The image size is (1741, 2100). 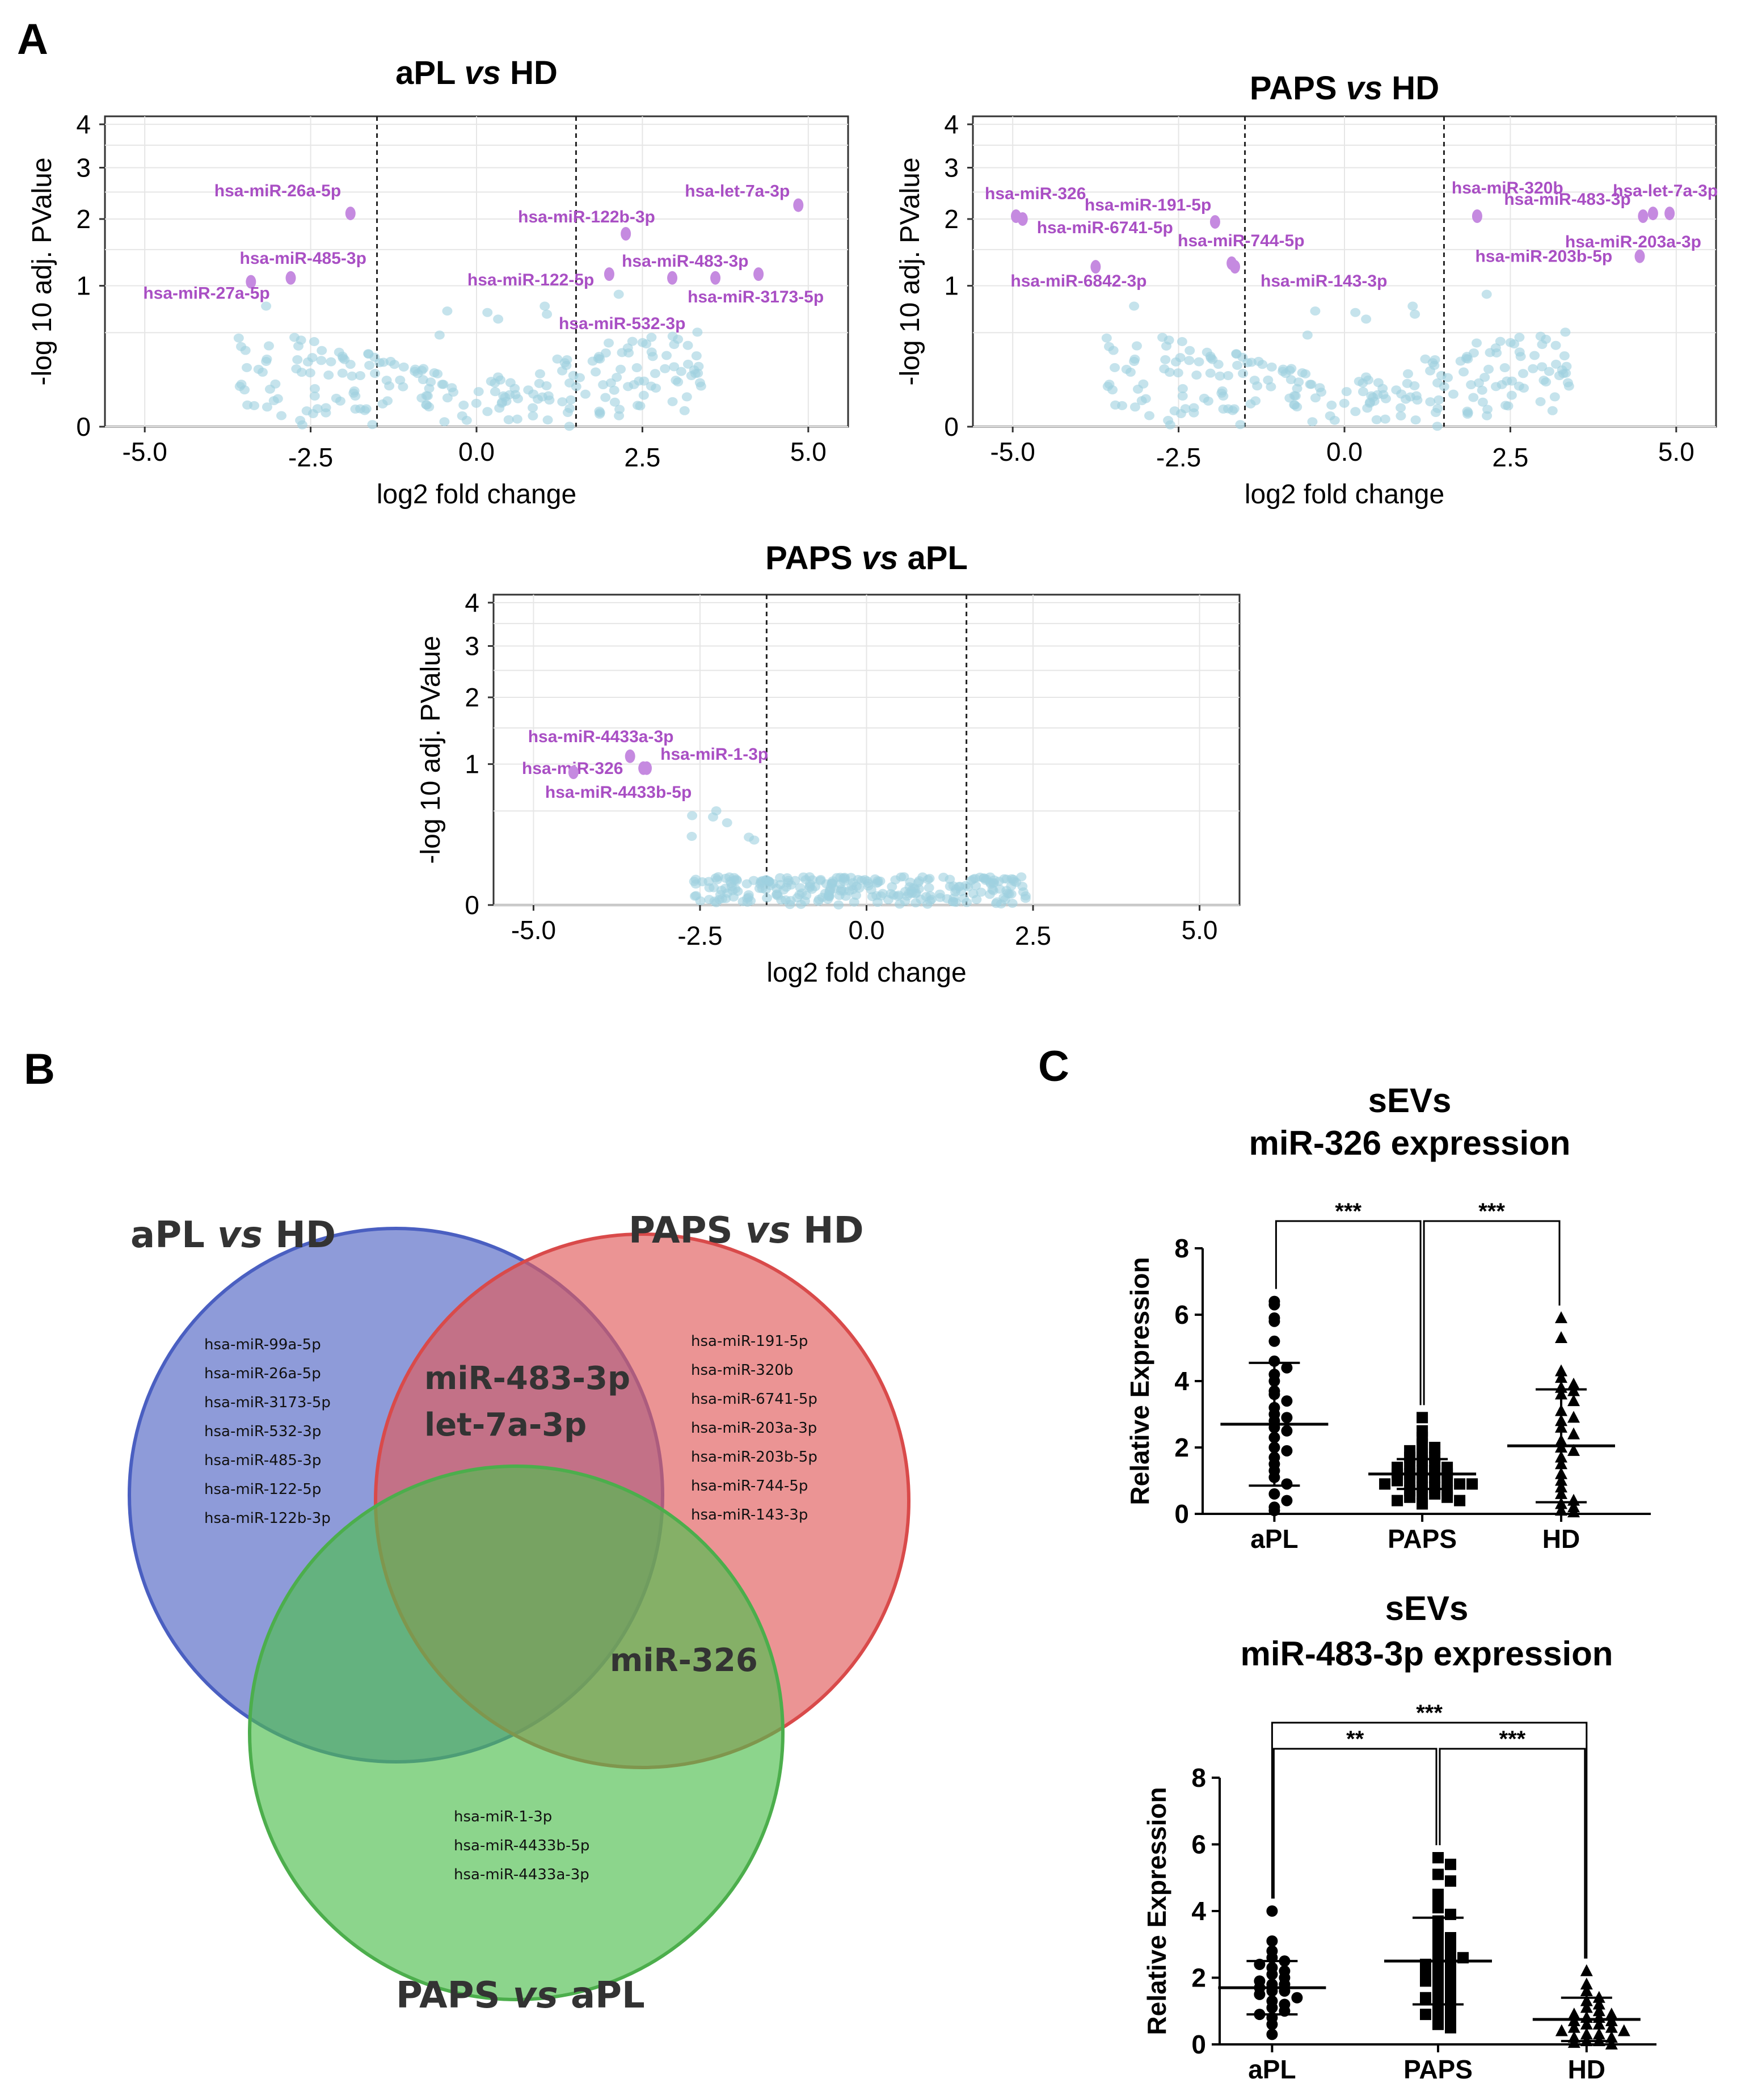 What do you see at coordinates (1199, 1978) in the screenshot?
I see `y-tick-label: 2` at bounding box center [1199, 1978].